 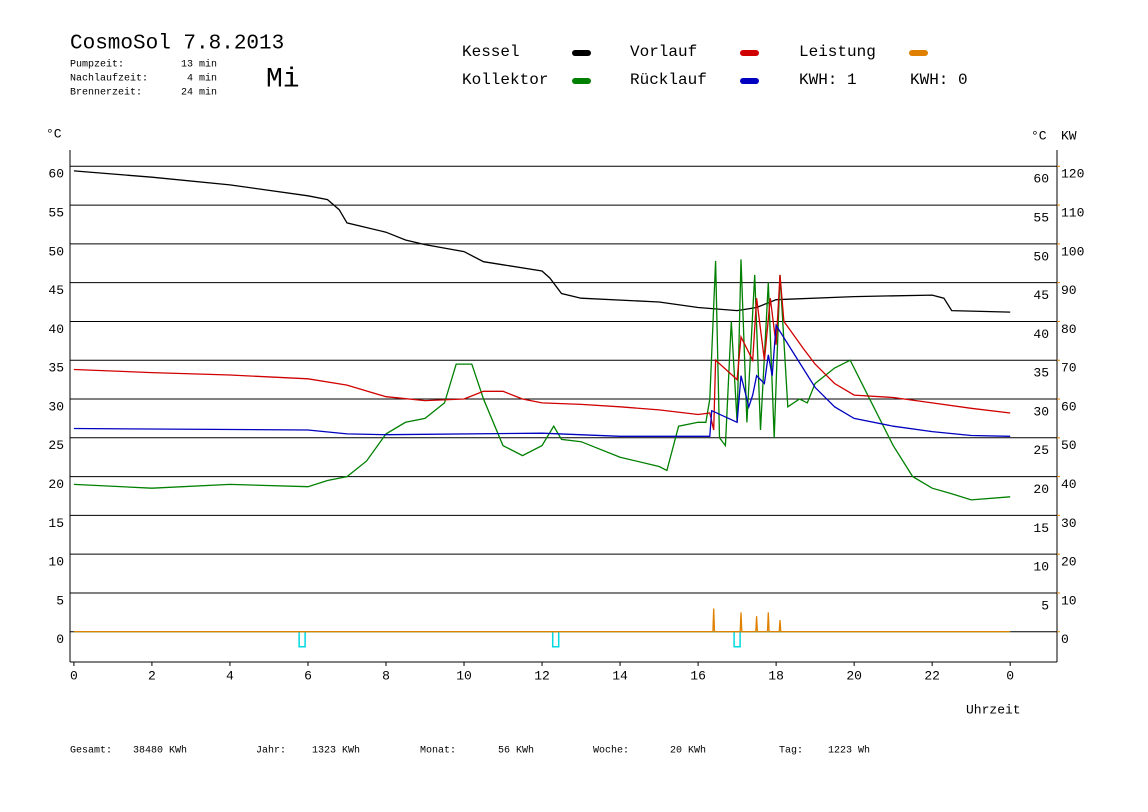 What do you see at coordinates (199, 93) in the screenshot?
I see `stat-value: 24 min` at bounding box center [199, 93].